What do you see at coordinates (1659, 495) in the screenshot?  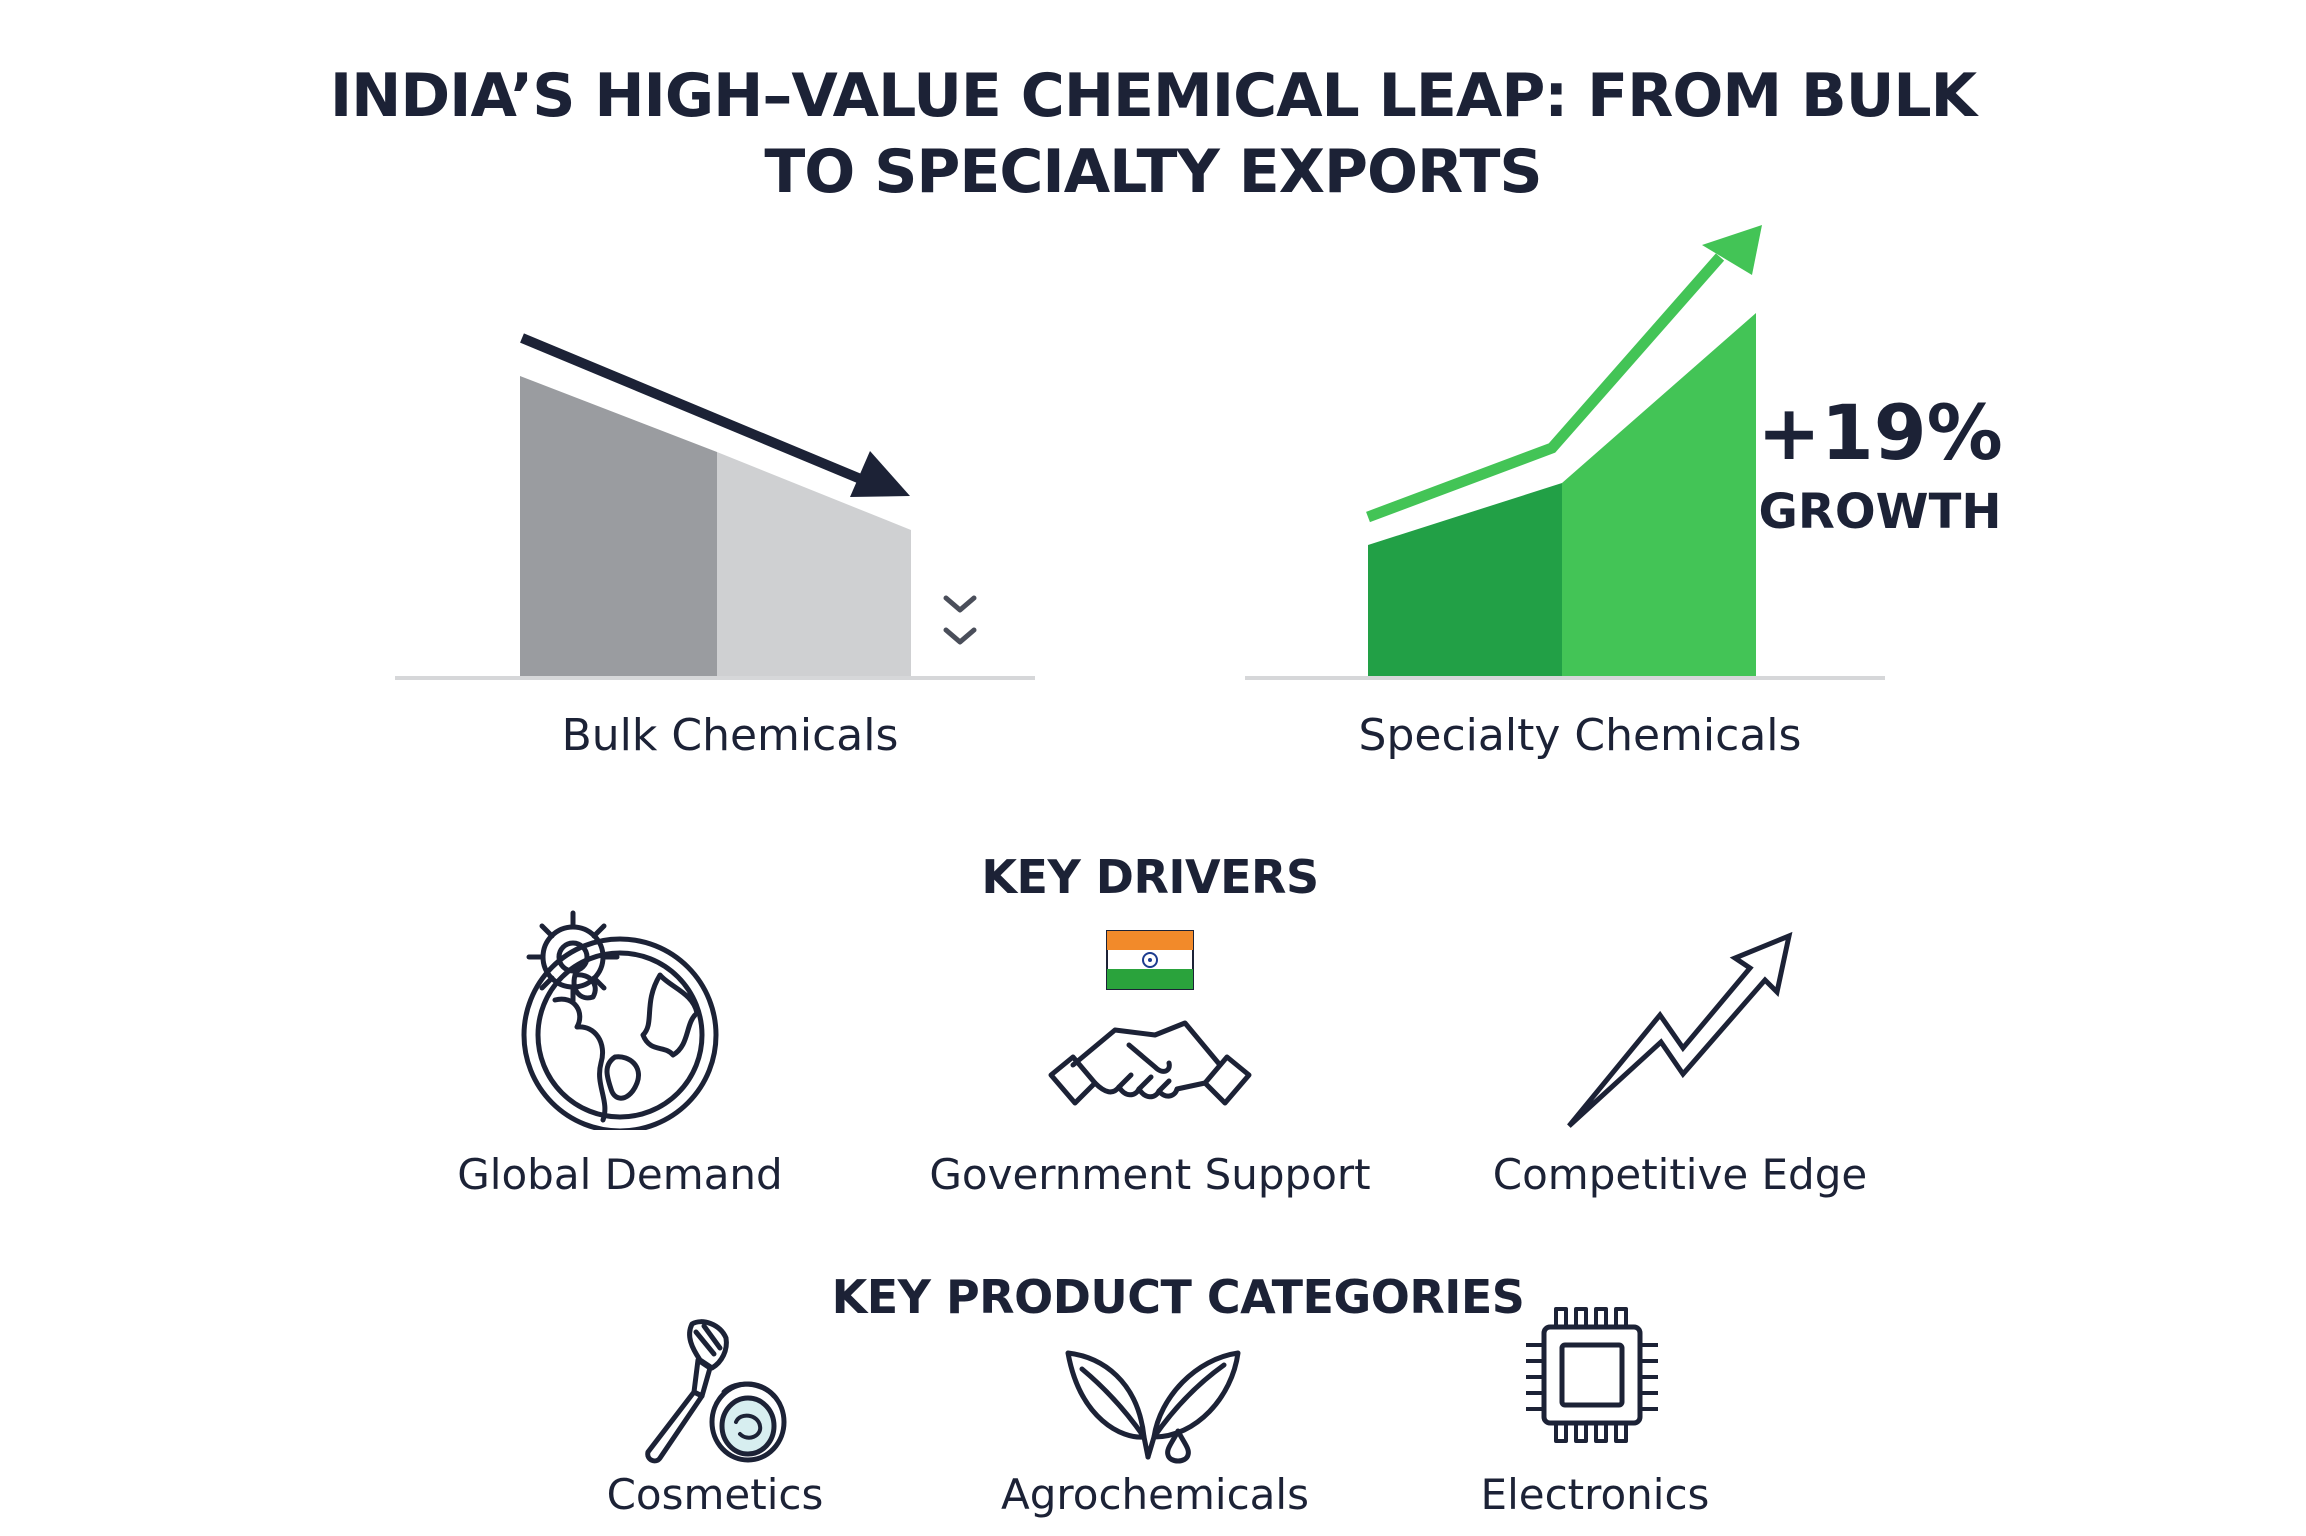 I see `specialty-bar-light` at bounding box center [1659, 495].